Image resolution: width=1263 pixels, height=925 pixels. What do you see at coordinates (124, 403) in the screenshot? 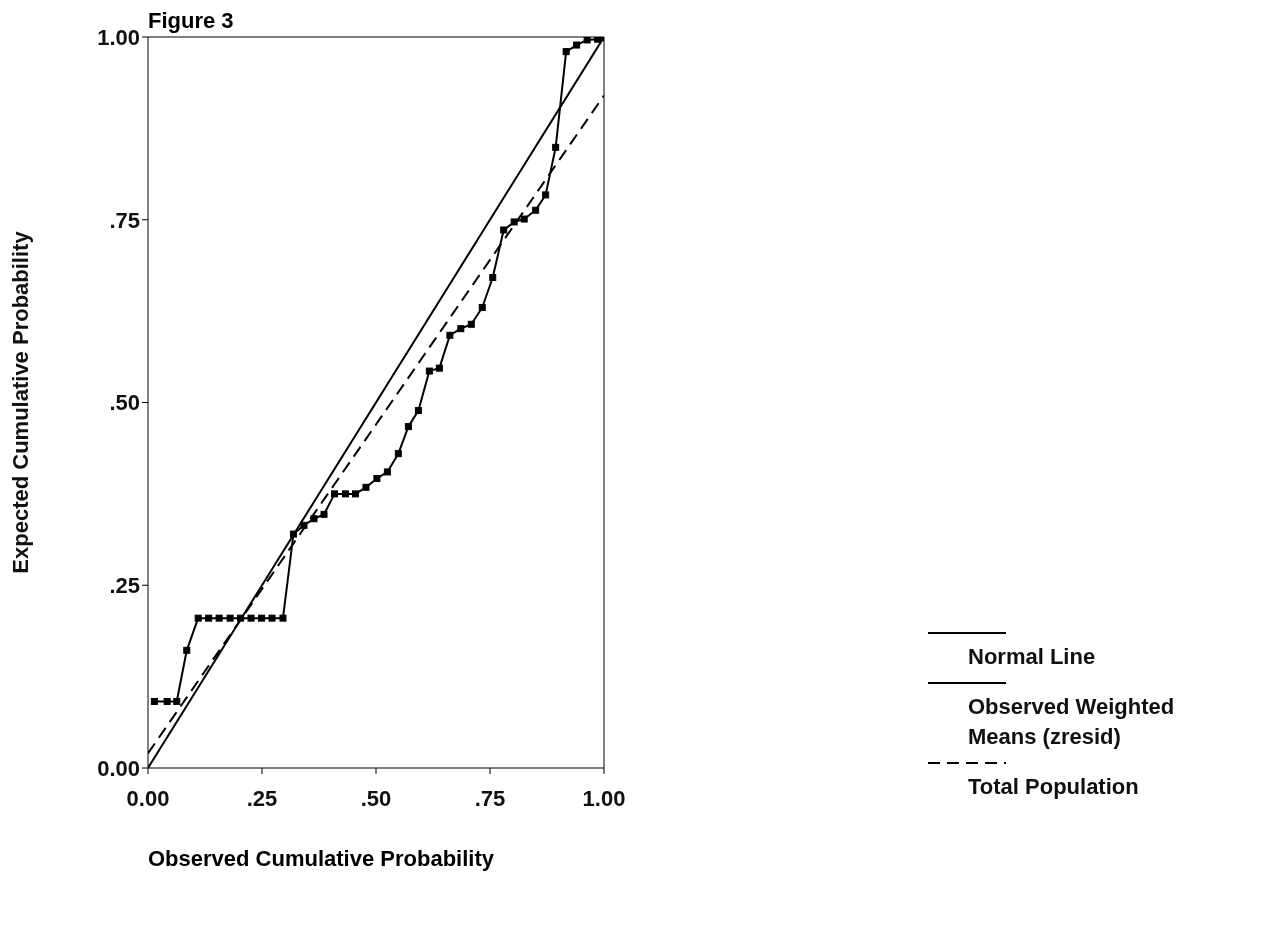
I see `y-tick-label: .50` at bounding box center [124, 403].